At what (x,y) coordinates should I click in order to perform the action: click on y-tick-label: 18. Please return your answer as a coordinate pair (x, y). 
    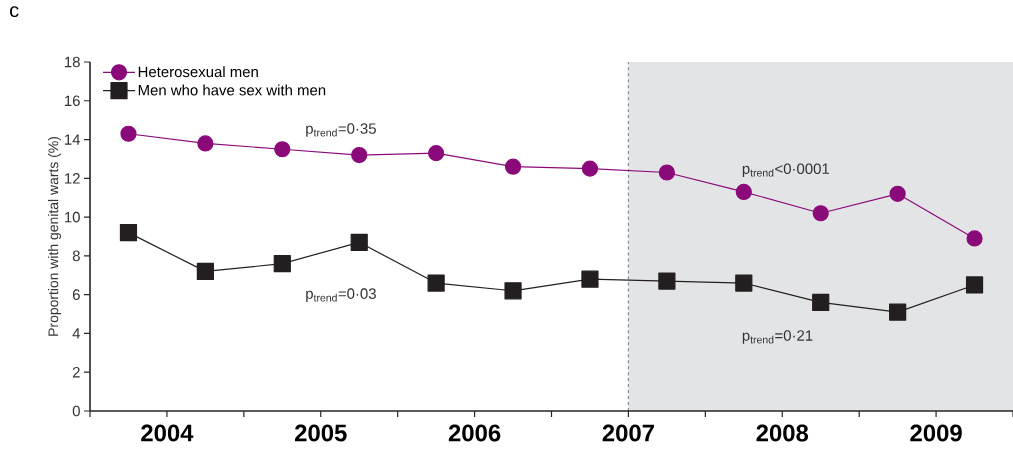
    Looking at the image, I should click on (72, 62).